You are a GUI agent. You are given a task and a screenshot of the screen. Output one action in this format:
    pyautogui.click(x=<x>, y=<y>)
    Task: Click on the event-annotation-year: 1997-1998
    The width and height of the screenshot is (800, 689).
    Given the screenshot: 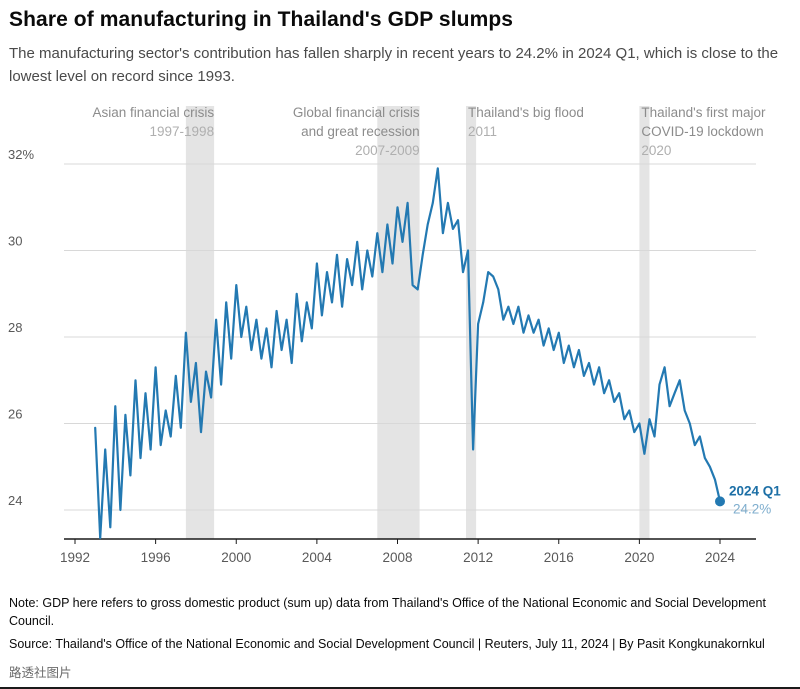 What is the action you would take?
    pyautogui.click(x=182, y=131)
    